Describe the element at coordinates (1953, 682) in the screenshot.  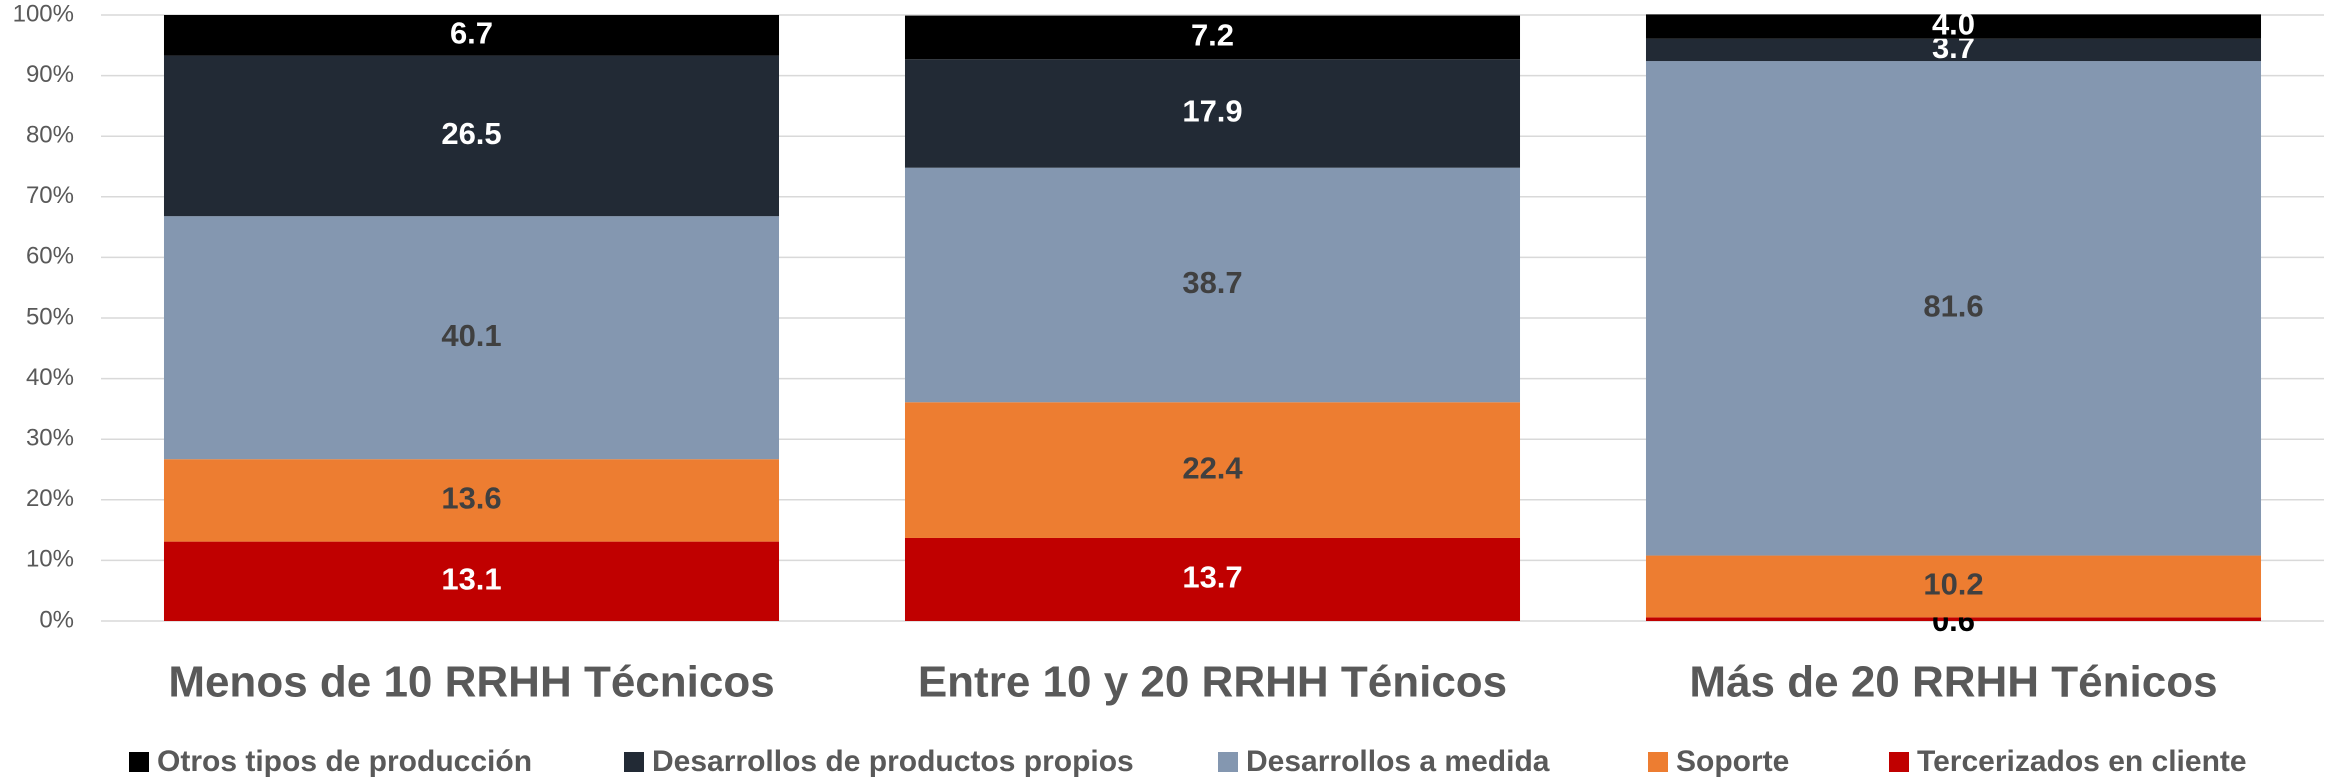
I see `x-tick-label: Más de 20 RRHH Ténicos` at that location.